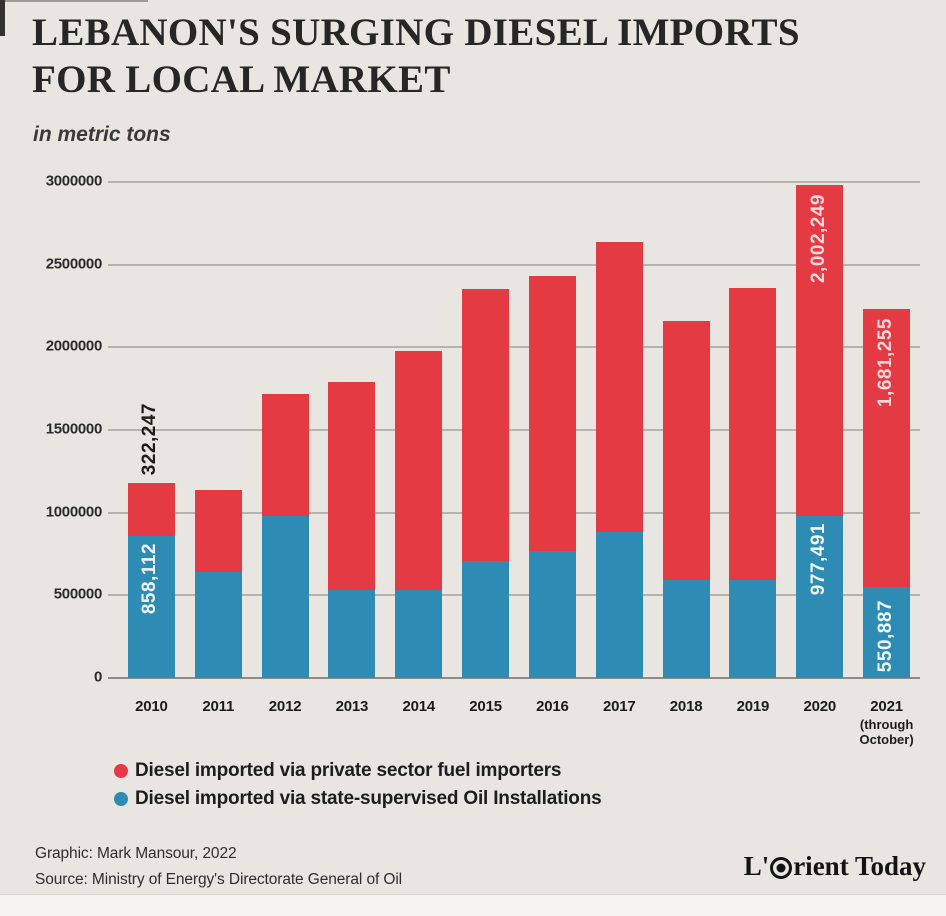 Image resolution: width=946 pixels, height=916 pixels. I want to click on page-title-line-2: FOR LOCAL MARKET, so click(241, 79).